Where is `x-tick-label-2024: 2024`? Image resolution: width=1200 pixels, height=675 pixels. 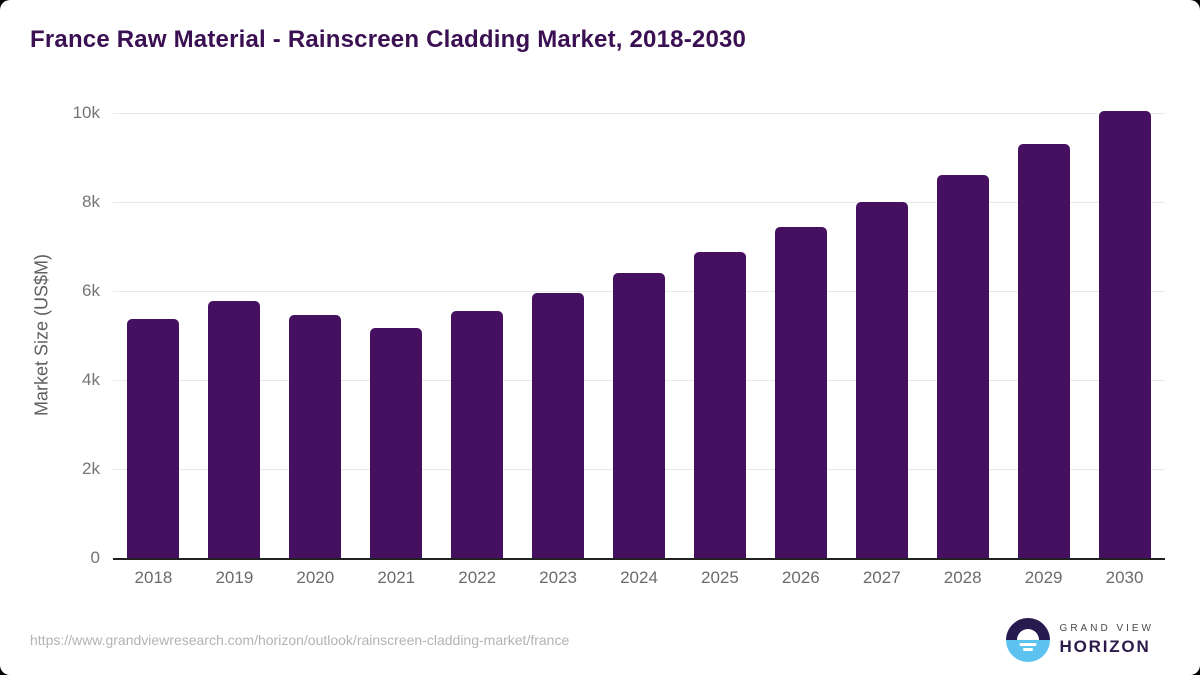 x-tick-label-2024: 2024 is located at coordinates (639, 577).